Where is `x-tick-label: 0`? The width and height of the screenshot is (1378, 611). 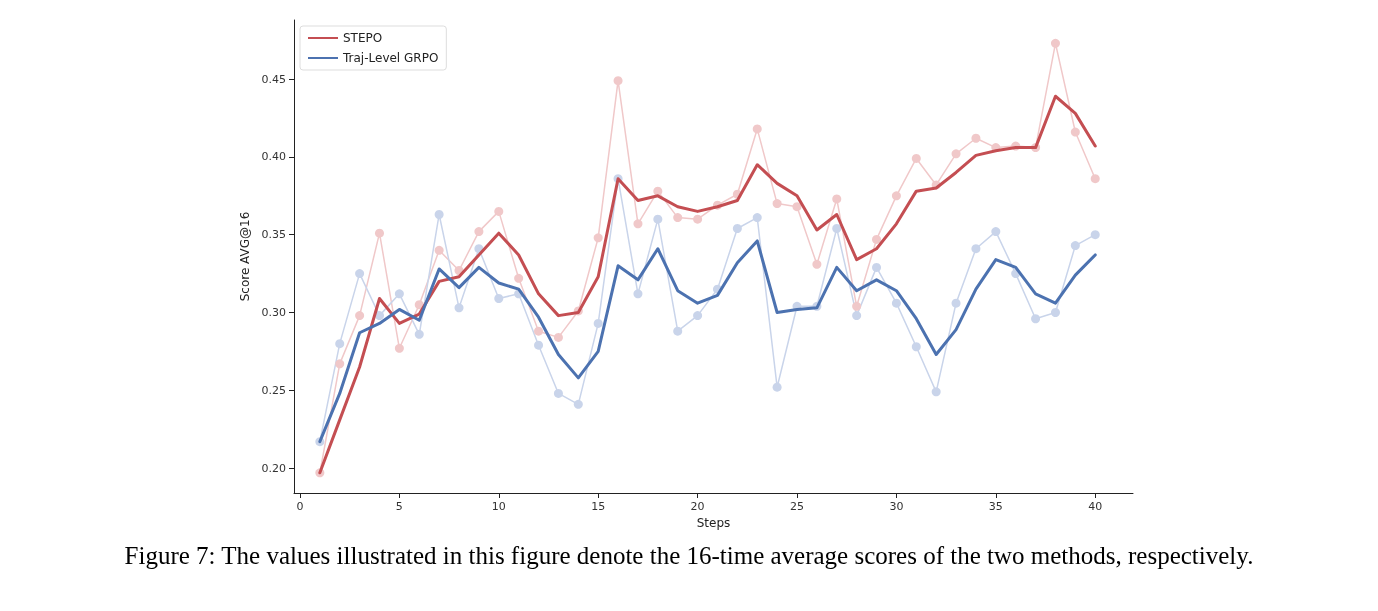 x-tick-label: 0 is located at coordinates (300, 506).